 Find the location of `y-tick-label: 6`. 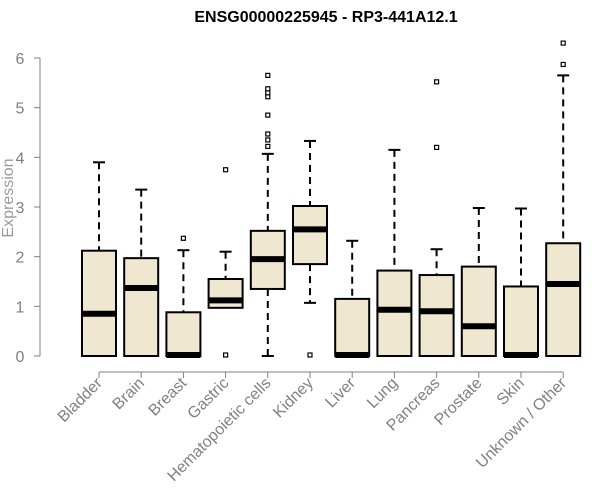

y-tick-label: 6 is located at coordinates (20, 59).